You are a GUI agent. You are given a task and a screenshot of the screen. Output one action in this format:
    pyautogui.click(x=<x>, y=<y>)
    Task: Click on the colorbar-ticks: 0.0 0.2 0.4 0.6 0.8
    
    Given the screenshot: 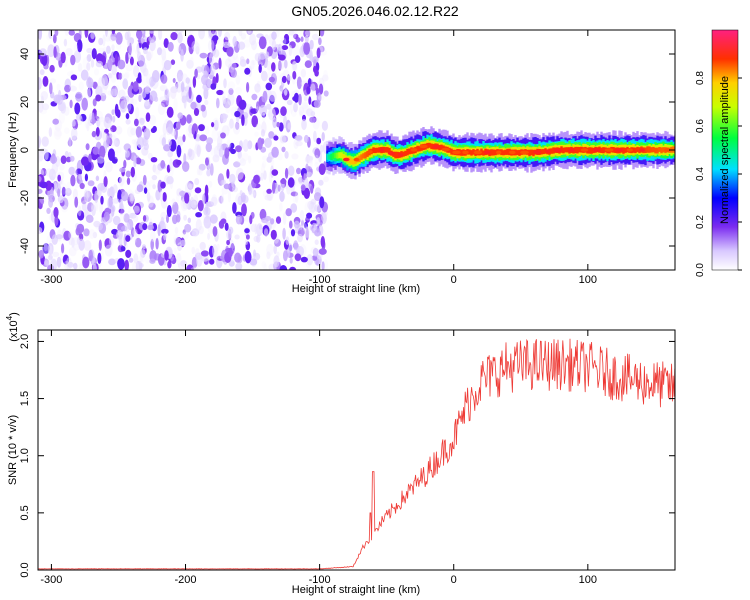 What is the action you would take?
    pyautogui.click(x=718, y=174)
    